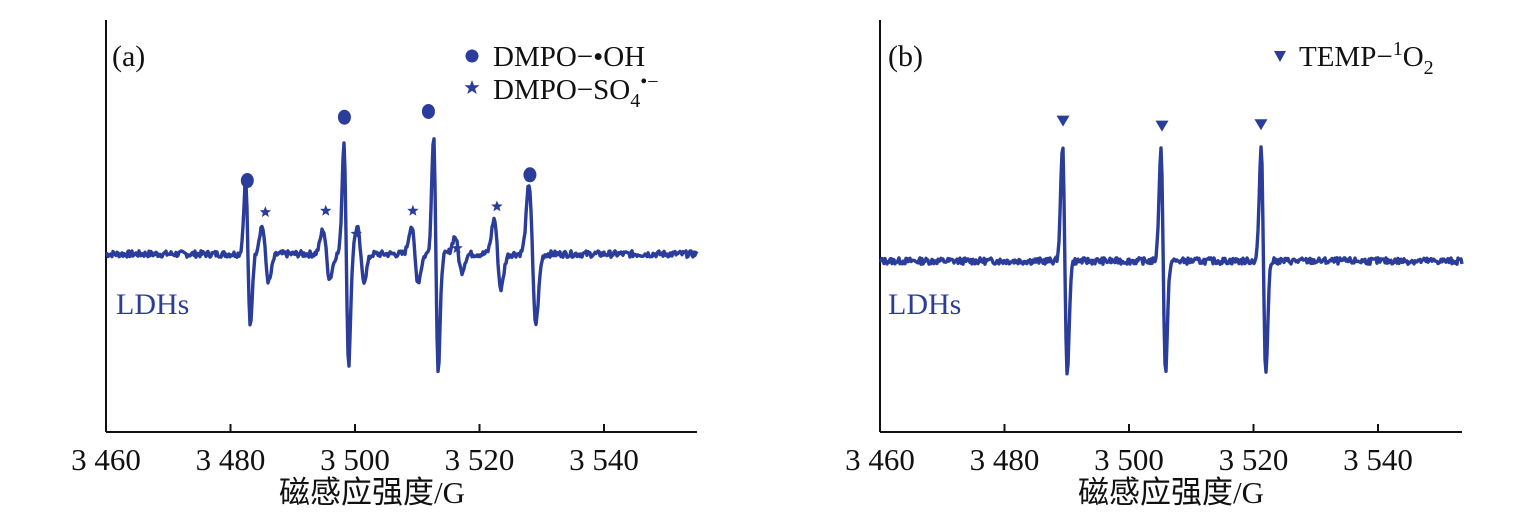 Image resolution: width=1536 pixels, height=532 pixels. I want to click on panel-b-peak-markers, so click(1162, 123).